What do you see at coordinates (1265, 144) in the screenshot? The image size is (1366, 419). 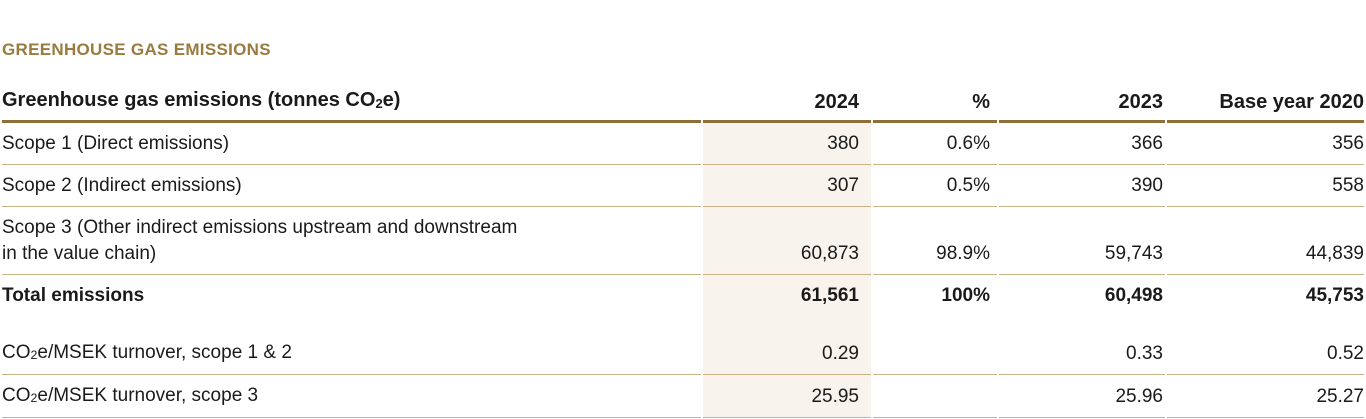 I see `cell-base-year: 356` at bounding box center [1265, 144].